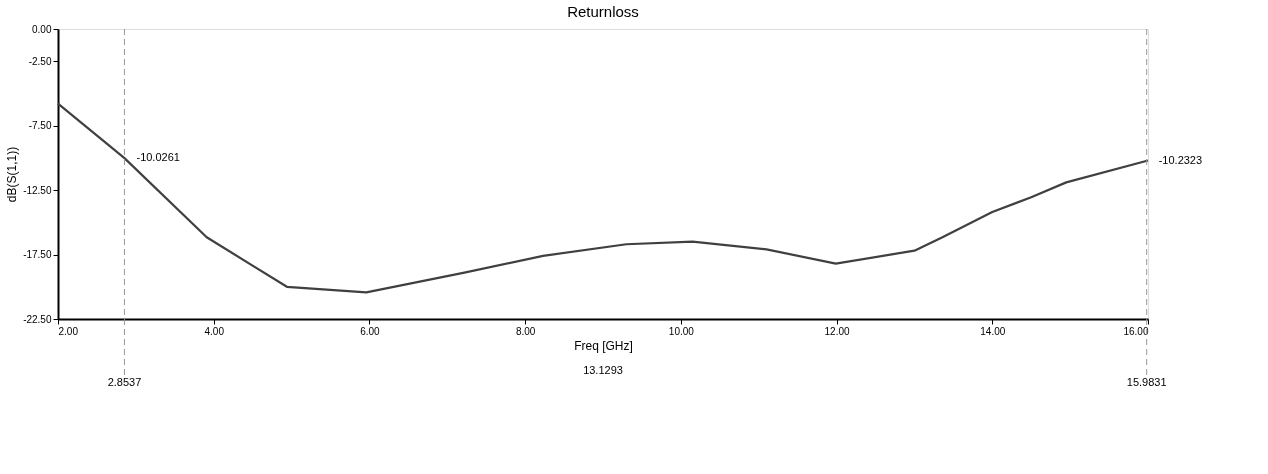 Image resolution: width=1268 pixels, height=474 pixels. I want to click on annotation: -10.0261, so click(158, 157).